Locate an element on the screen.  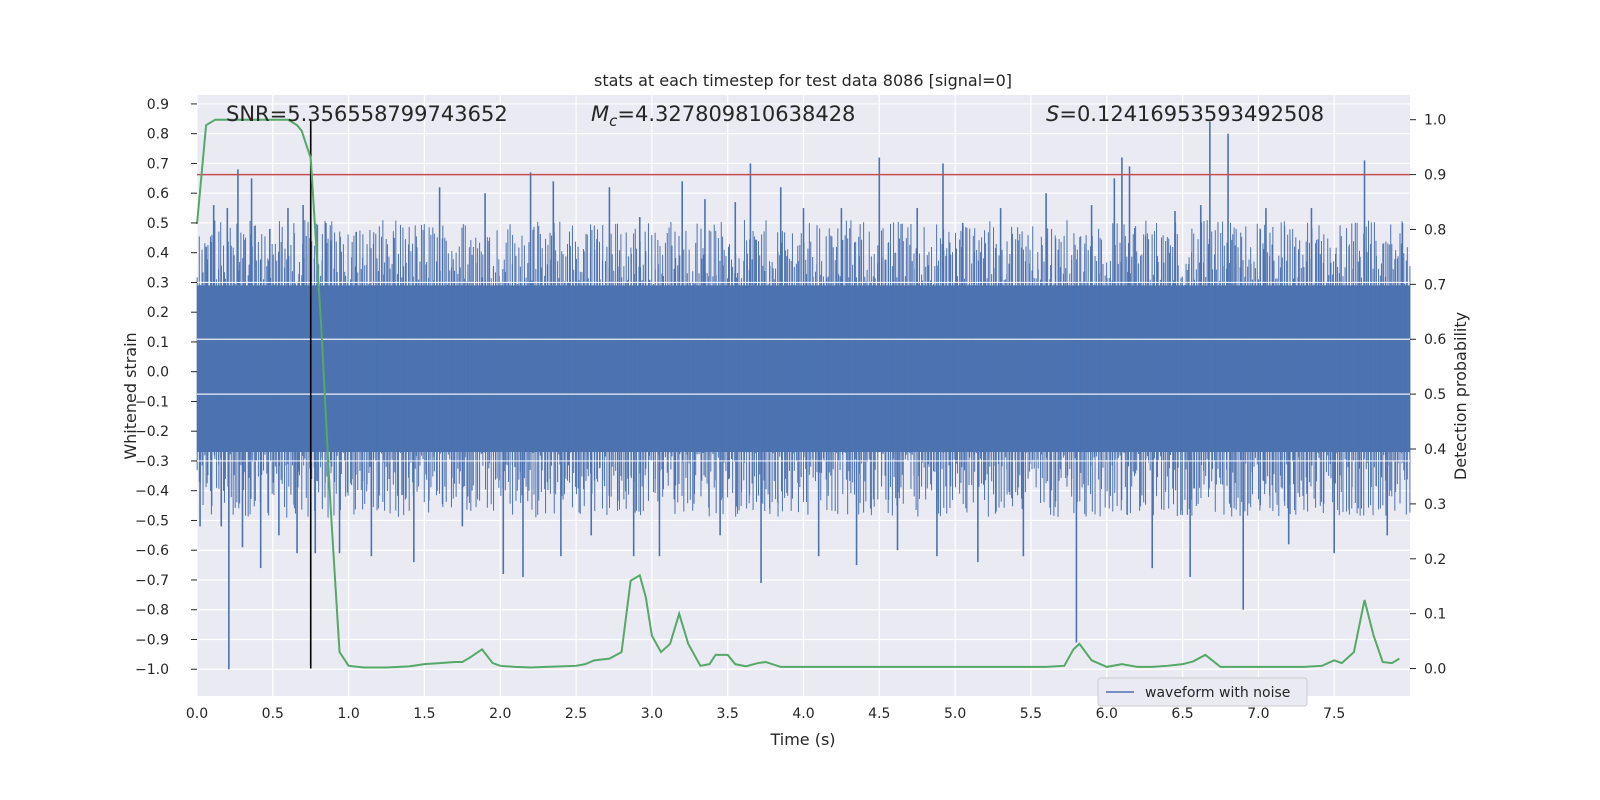
y-tick-label-left: 0.4 is located at coordinates (158, 254).